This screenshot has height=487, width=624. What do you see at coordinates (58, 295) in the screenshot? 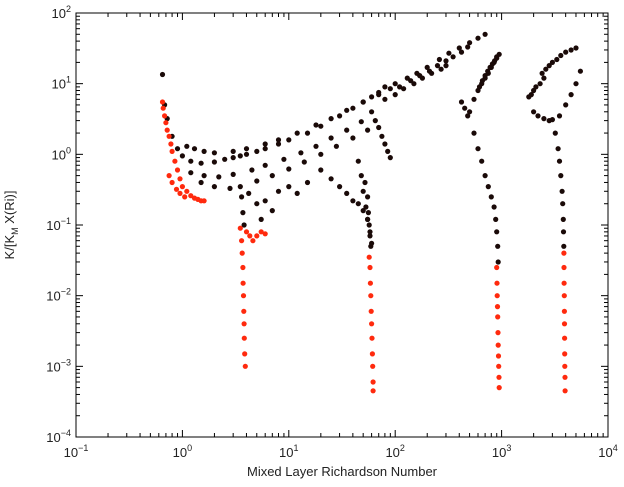
I see `y-tick-label: 10⁻²` at bounding box center [58, 295].